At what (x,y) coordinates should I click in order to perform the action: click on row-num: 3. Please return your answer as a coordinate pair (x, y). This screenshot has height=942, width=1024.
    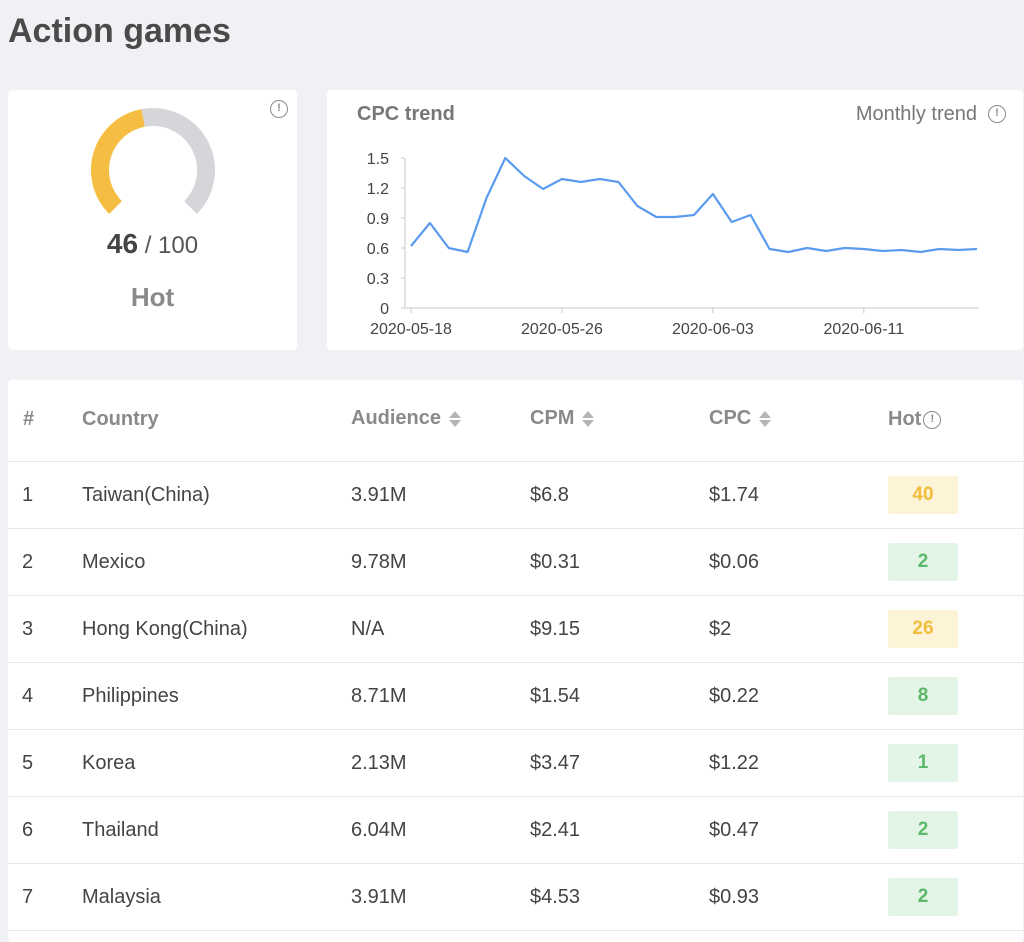
    Looking at the image, I should click on (28, 629).